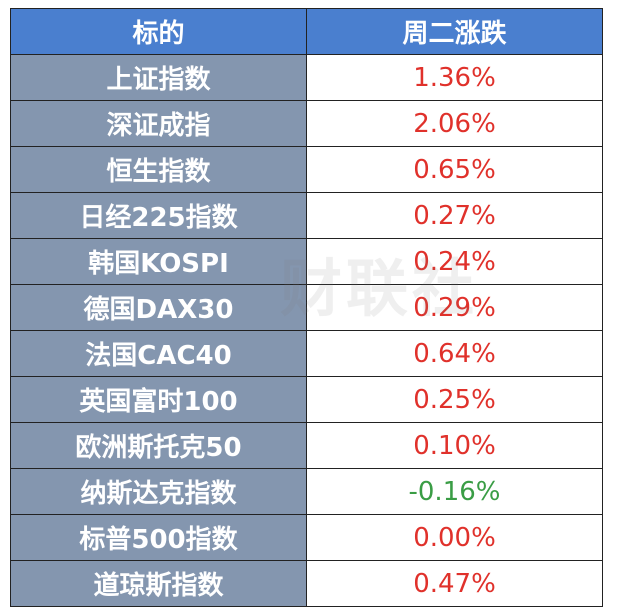 This screenshot has height=616, width=618. What do you see at coordinates (454, 307) in the screenshot?
I see `change-value: 0.29%` at bounding box center [454, 307].